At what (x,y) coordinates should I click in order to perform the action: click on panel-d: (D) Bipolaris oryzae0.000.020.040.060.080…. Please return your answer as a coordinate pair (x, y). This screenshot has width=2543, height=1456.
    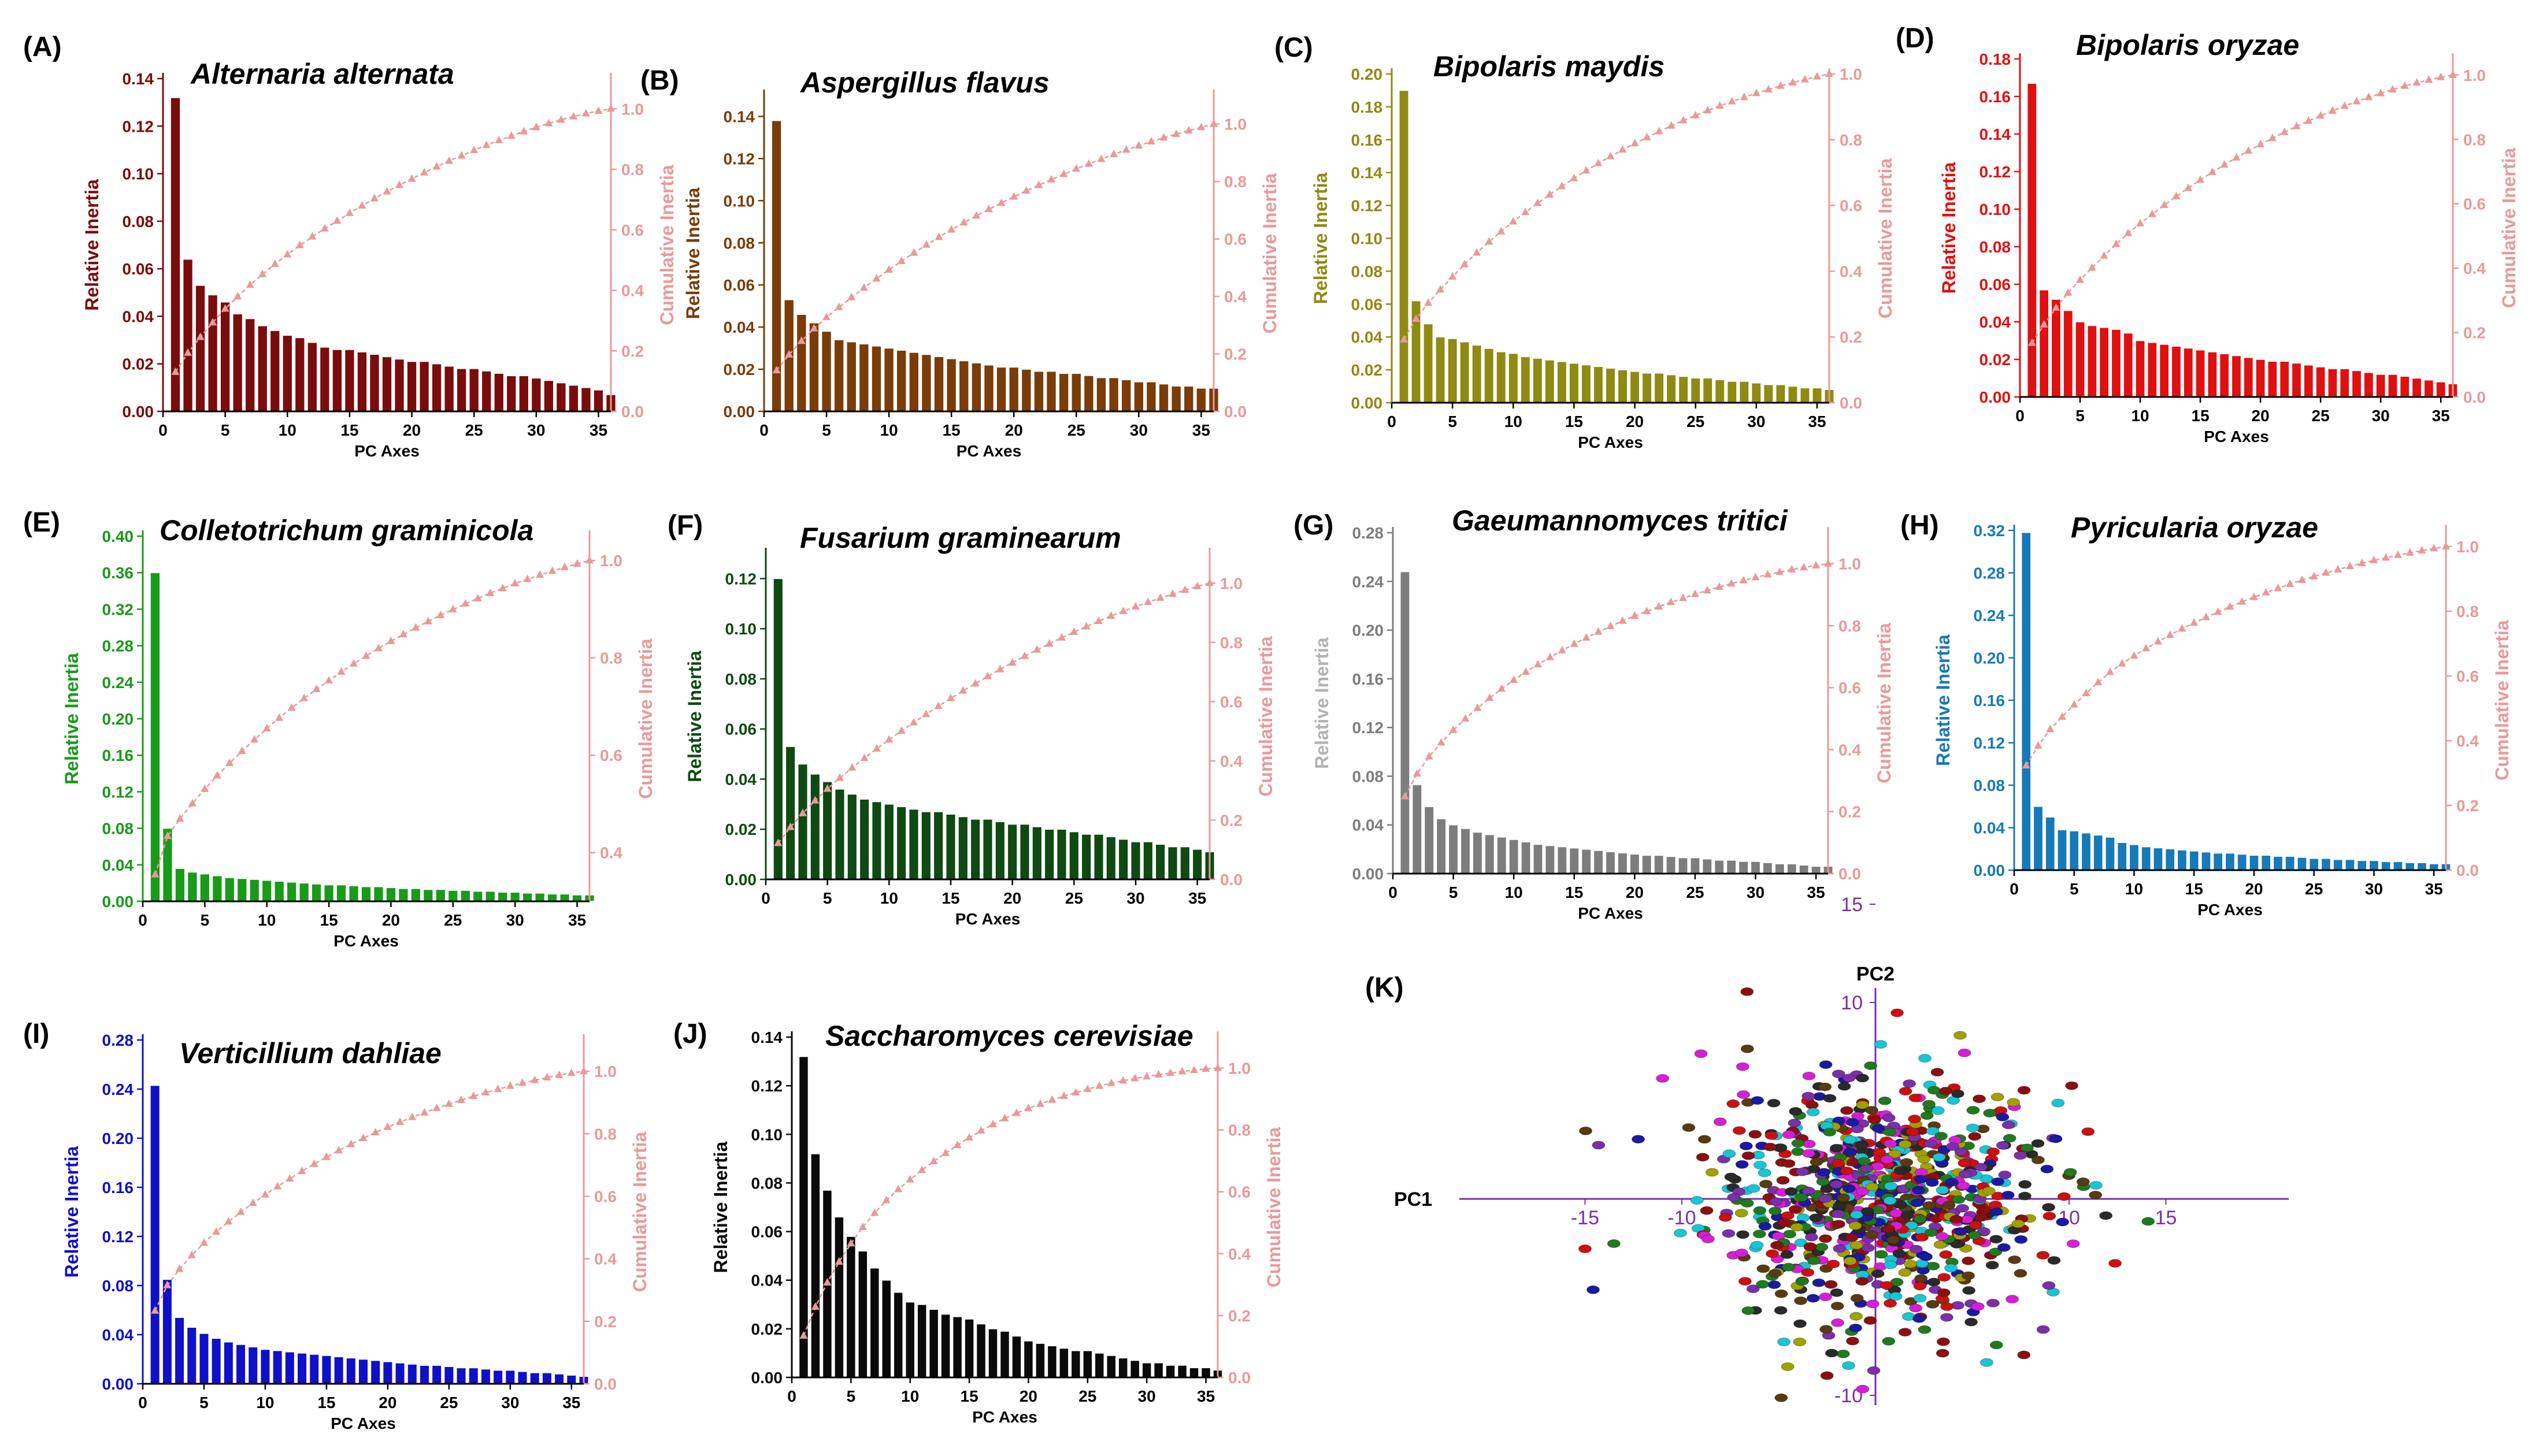
    Looking at the image, I should click on (2207, 234).